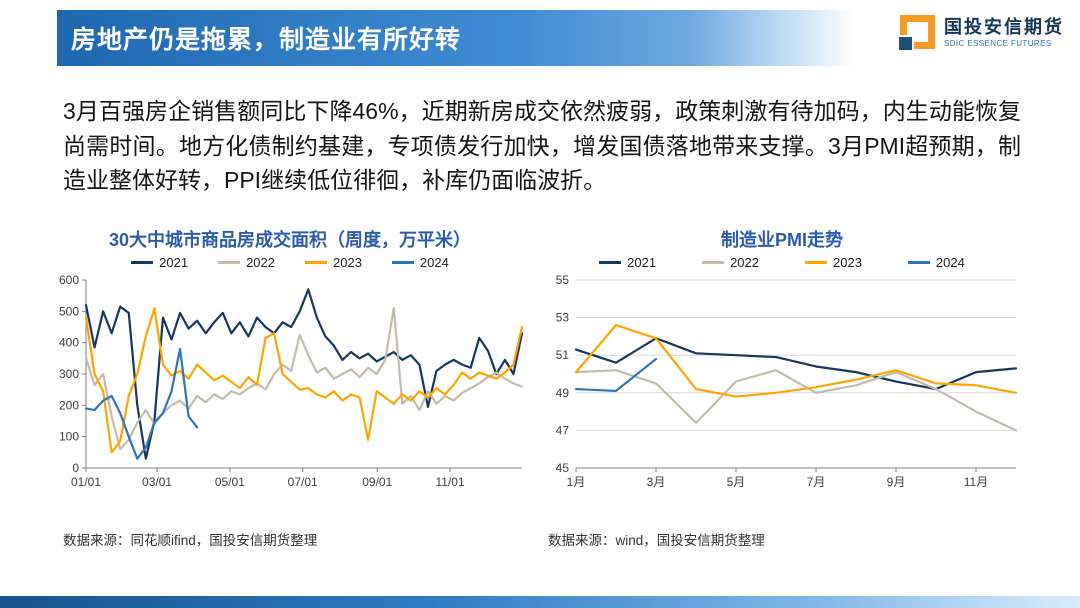 This screenshot has height=608, width=1080. I want to click on y-tick-label: 600, so click(69, 280).